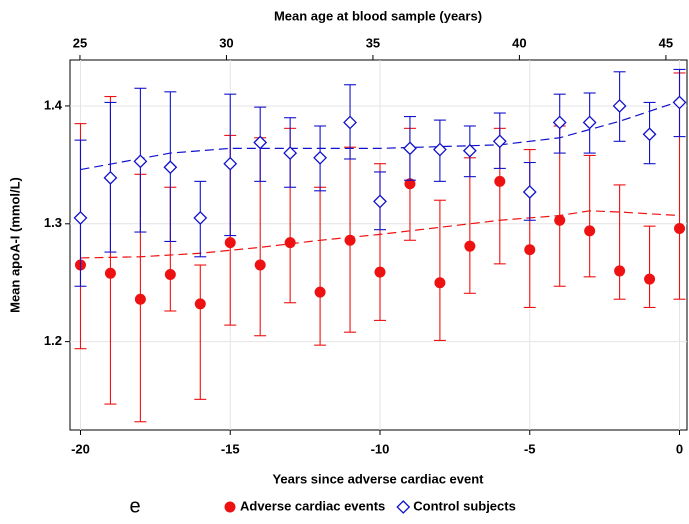 This screenshot has height=524, width=689. Describe the element at coordinates (53, 222) in the screenshot. I see `y-tick-label: 1.3` at that location.